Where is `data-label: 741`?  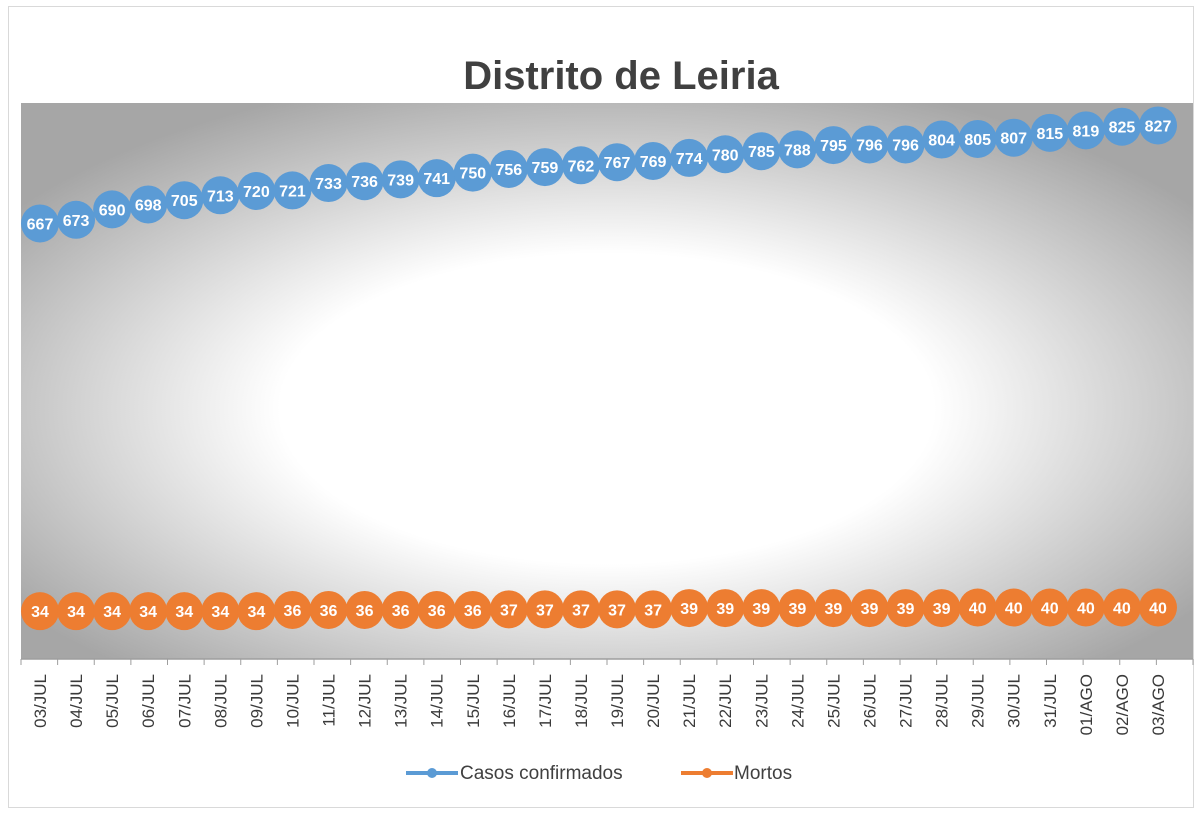
data-label: 741 is located at coordinates (436, 179).